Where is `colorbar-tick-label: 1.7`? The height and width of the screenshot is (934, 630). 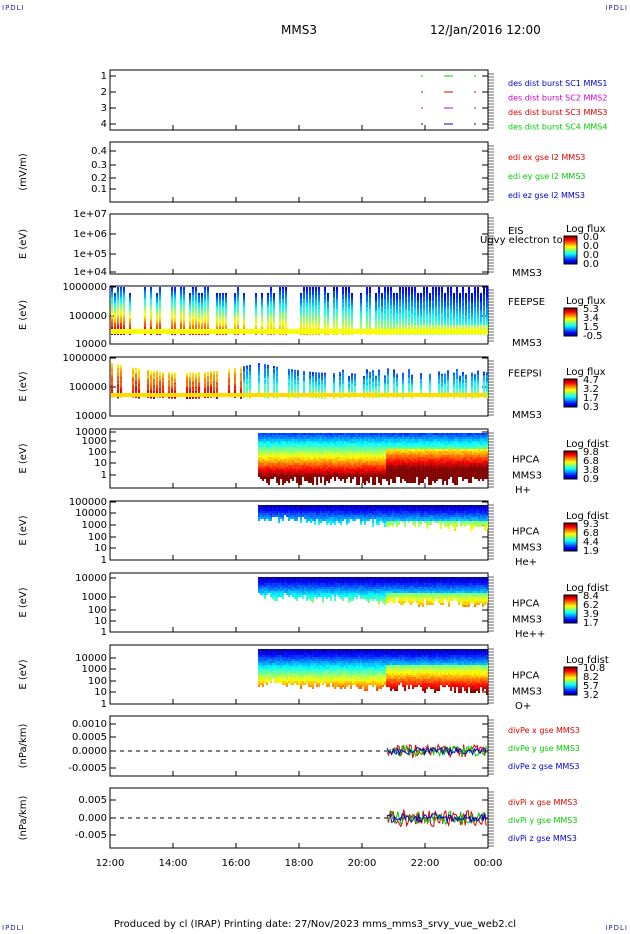
colorbar-tick-label: 1.7 is located at coordinates (591, 398).